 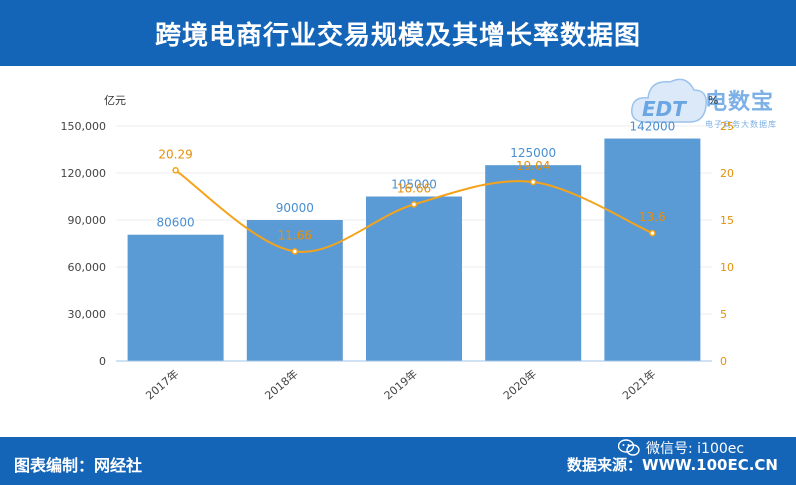 I want to click on x-tick-label: 2018年, so click(x=281, y=385).